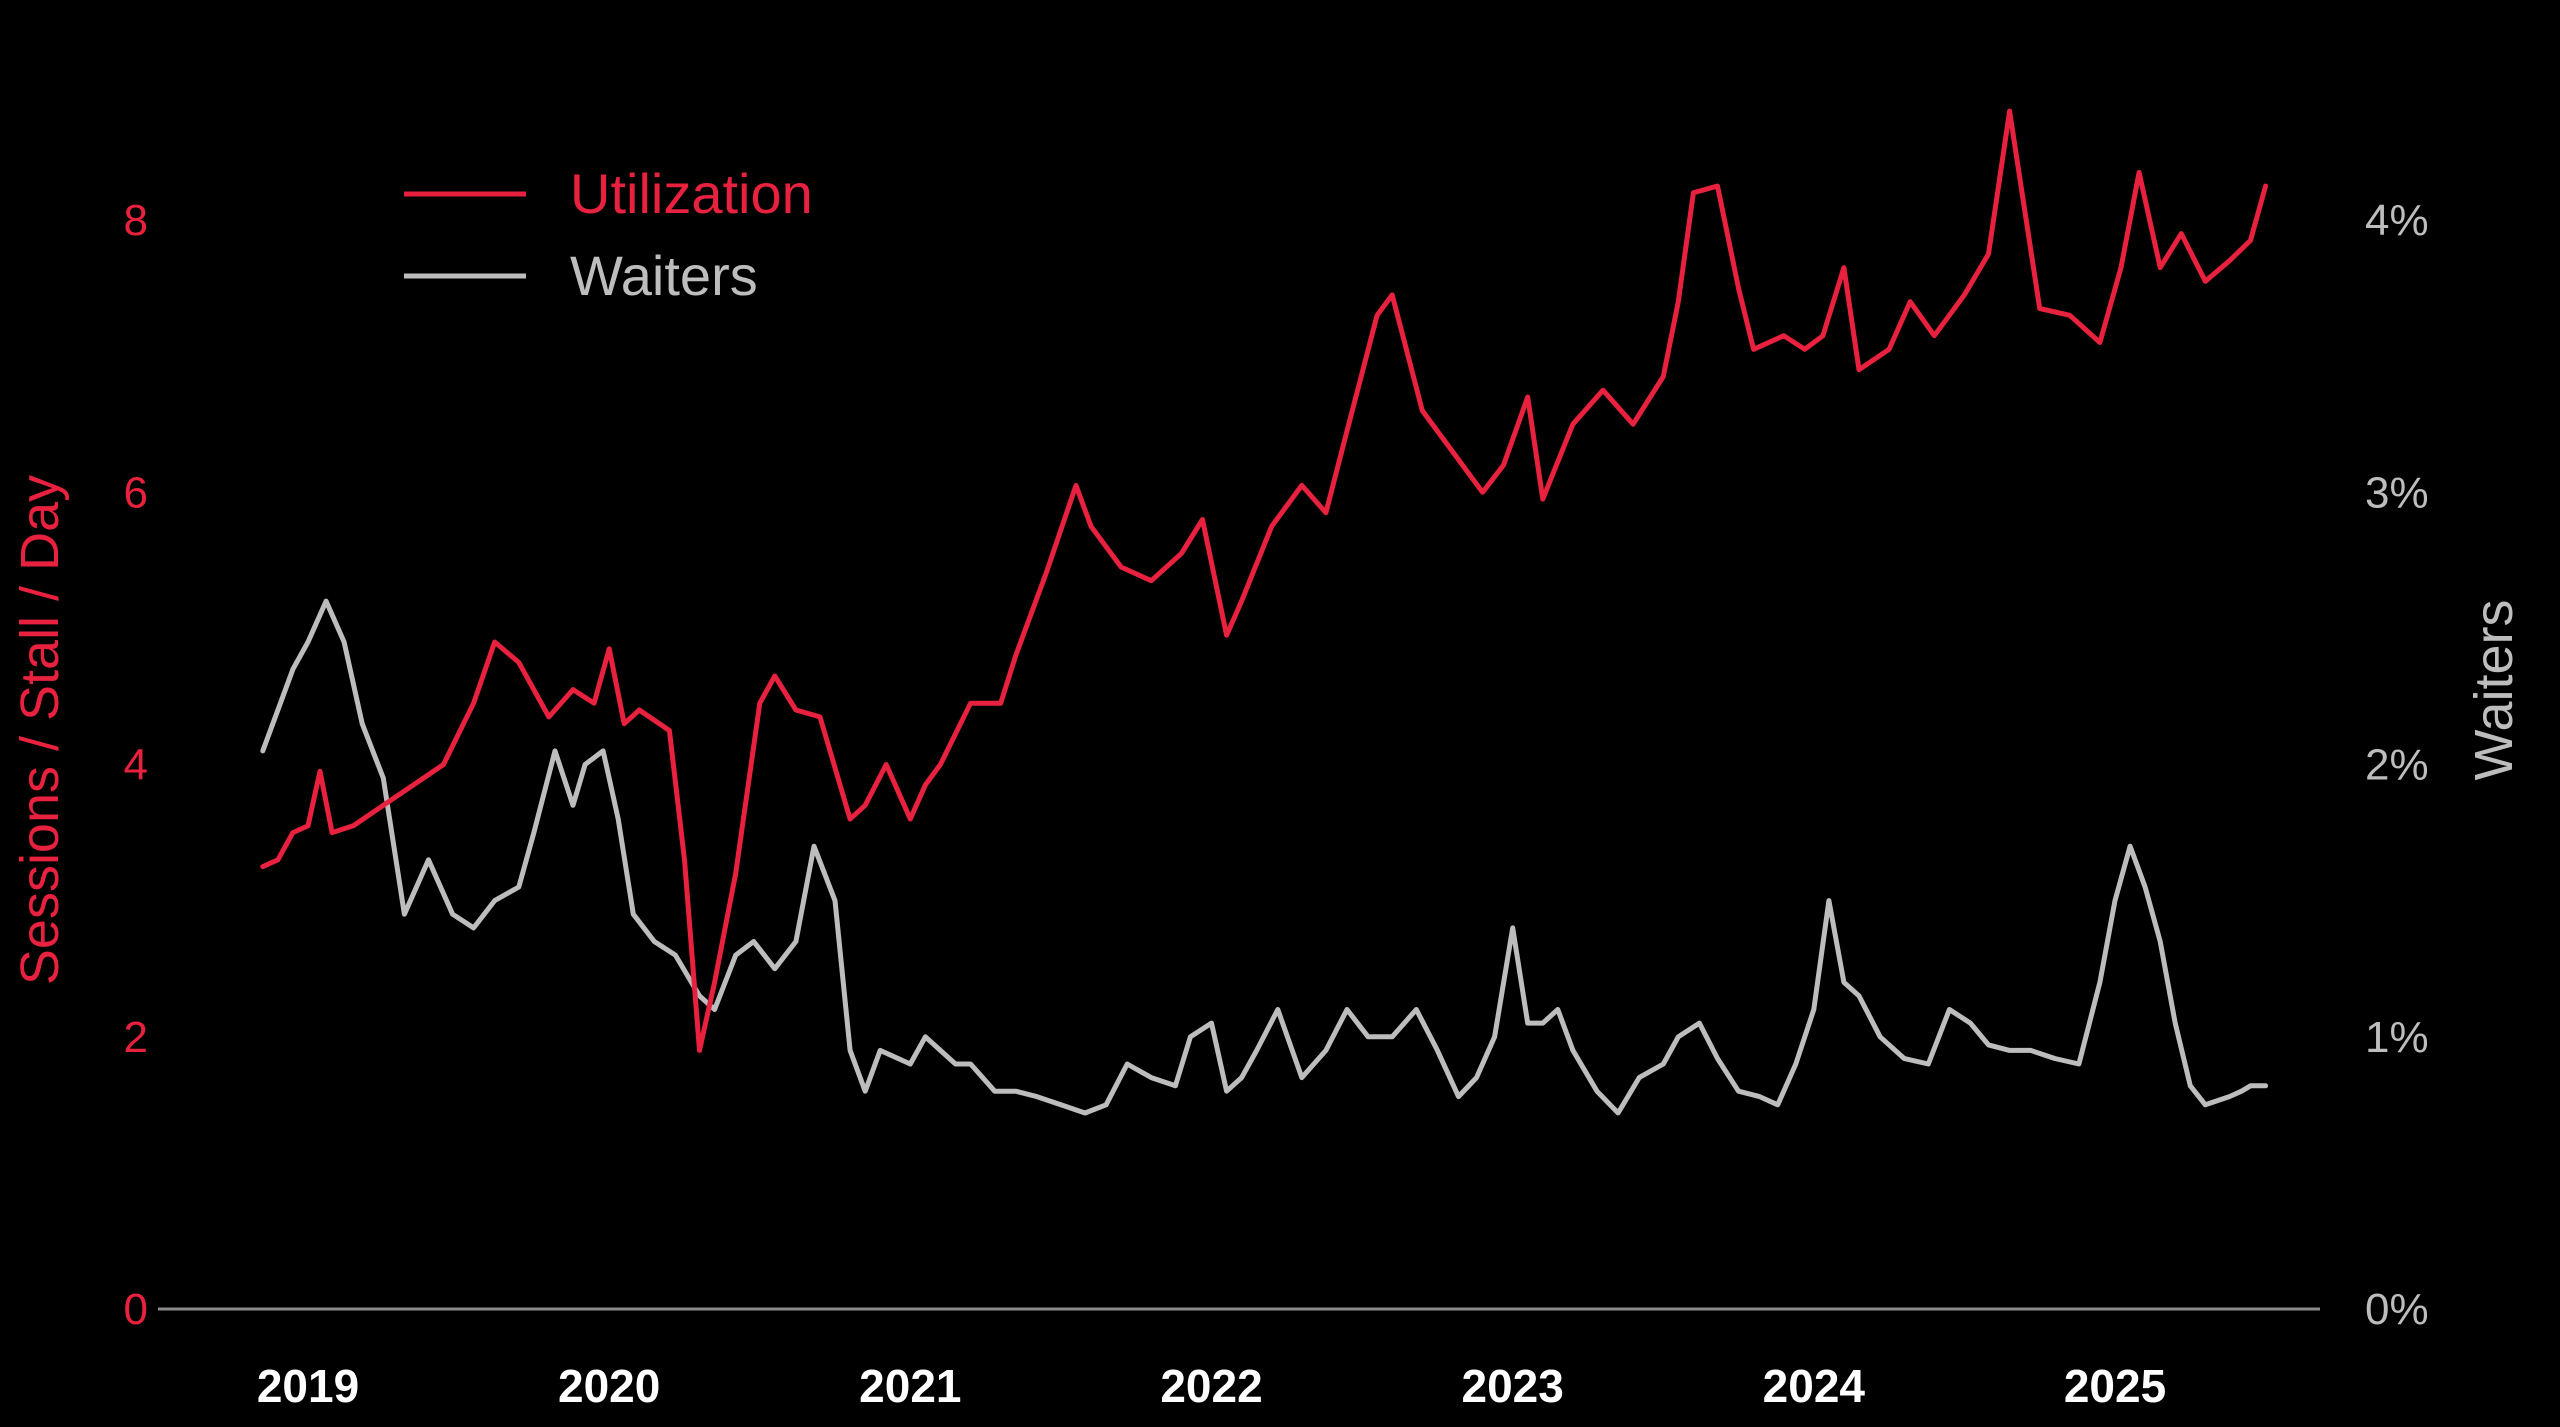 Image resolution: width=2560 pixels, height=1427 pixels. What do you see at coordinates (40, 730) in the screenshot?
I see `left-axis-title: Sessions / Stall / Day` at bounding box center [40, 730].